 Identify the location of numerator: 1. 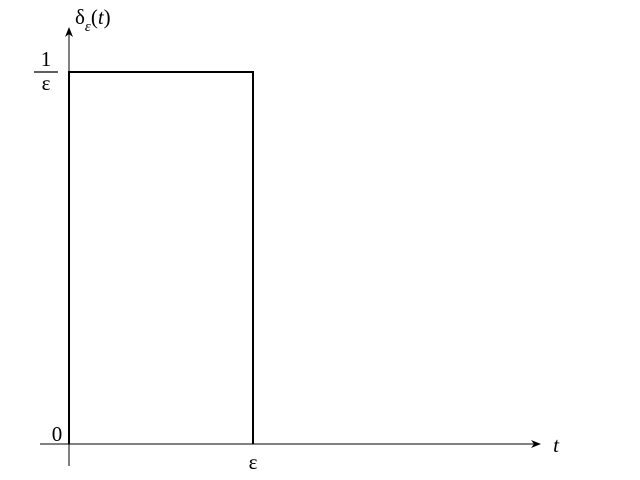
(46, 59).